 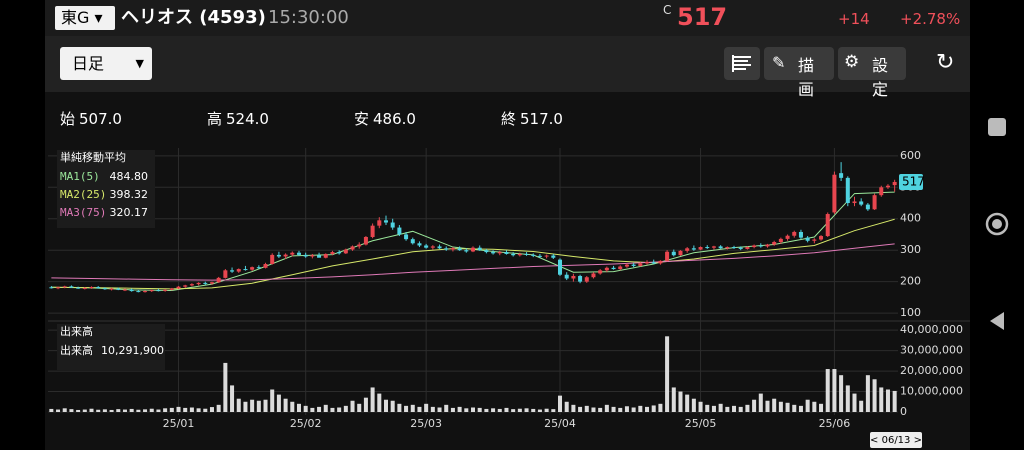 I want to click on draw-button: ✎ 描画, so click(x=799, y=73).